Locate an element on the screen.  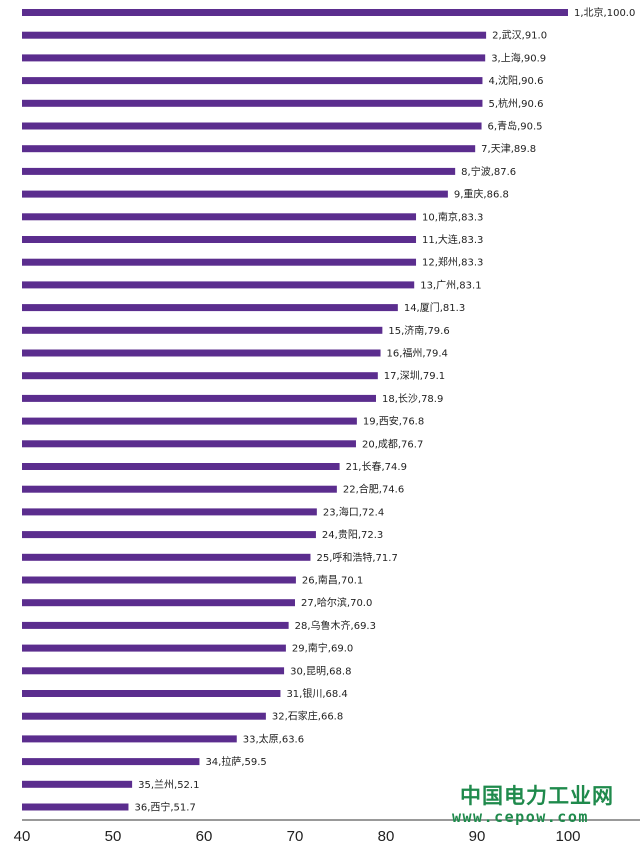
data-label-8: 8,宁波,87.6 is located at coordinates (488, 171).